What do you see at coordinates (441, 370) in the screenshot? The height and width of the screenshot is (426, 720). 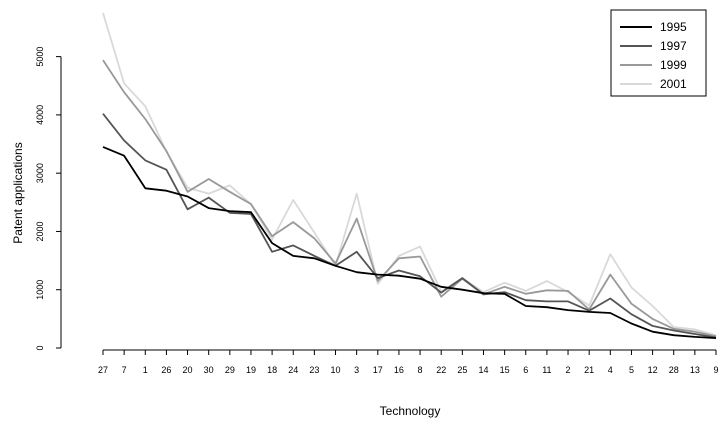 I see `x-tick-label: 22` at bounding box center [441, 370].